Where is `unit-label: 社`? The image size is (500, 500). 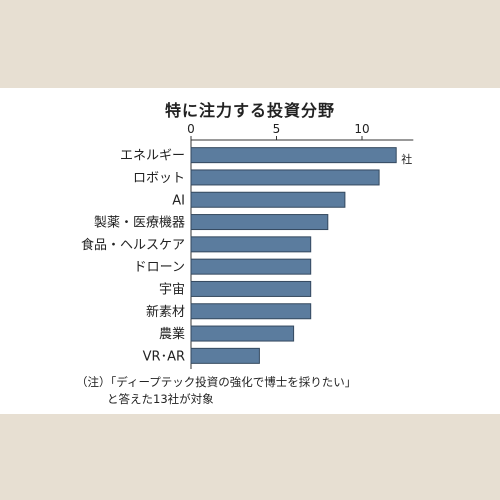
unit-label: 社 is located at coordinates (406, 159).